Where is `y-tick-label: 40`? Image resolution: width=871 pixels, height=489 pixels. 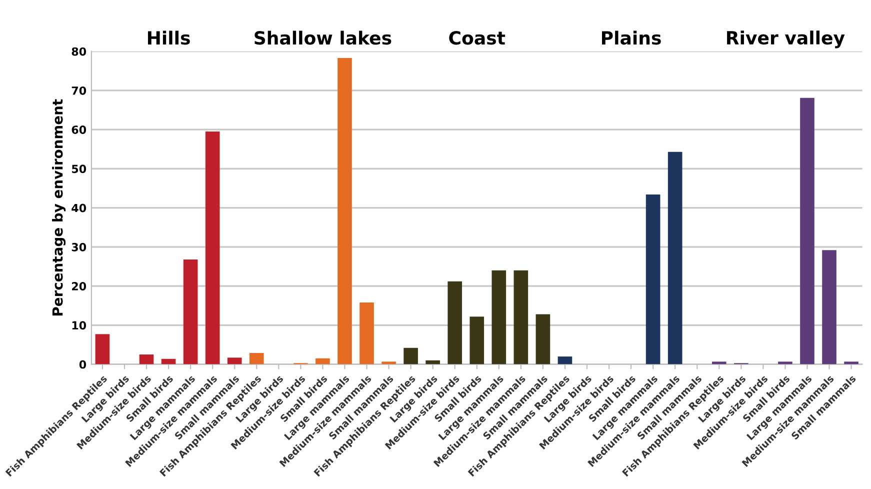
y-tick-label: 40 is located at coordinates (79, 208).